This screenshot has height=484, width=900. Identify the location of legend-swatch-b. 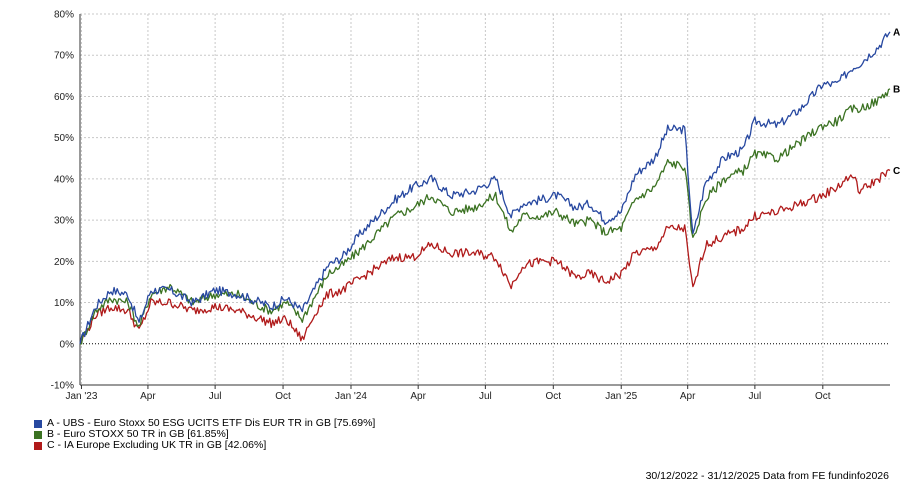
(38, 434).